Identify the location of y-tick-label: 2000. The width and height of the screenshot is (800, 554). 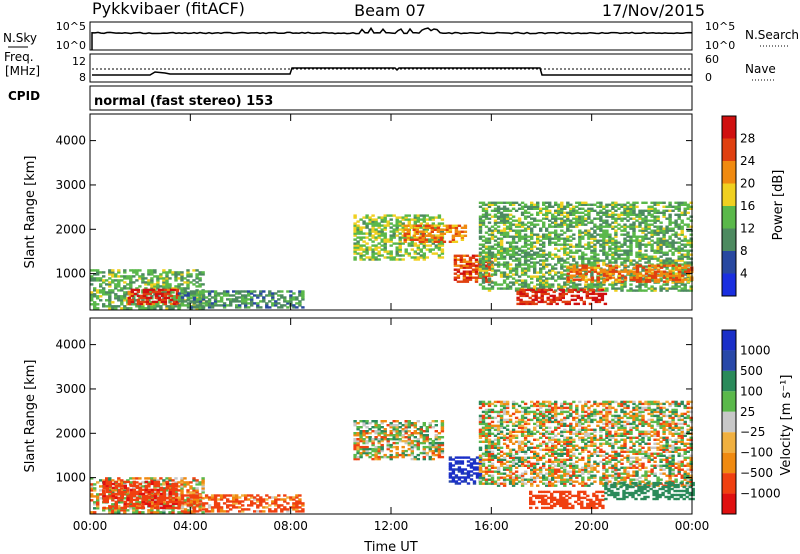
(70, 229).